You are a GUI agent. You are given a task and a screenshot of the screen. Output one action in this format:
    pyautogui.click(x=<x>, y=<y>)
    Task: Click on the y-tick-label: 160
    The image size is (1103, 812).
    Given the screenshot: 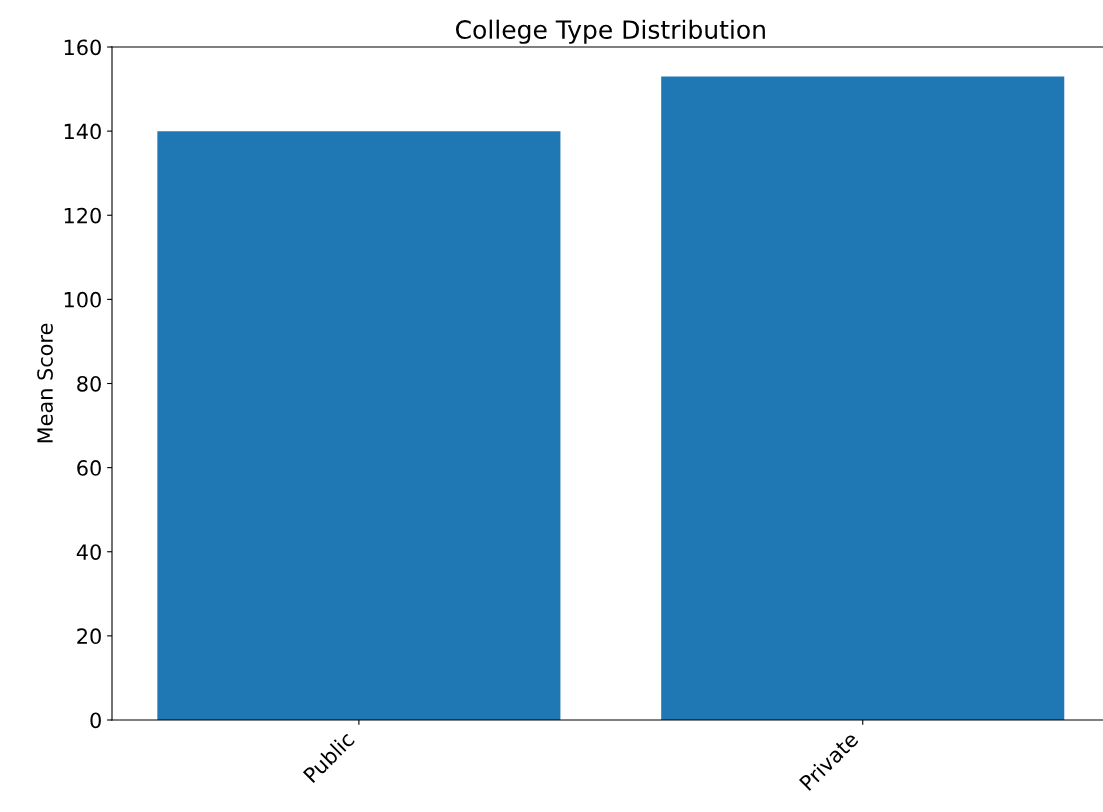 What is the action you would take?
    pyautogui.click(x=82, y=47)
    